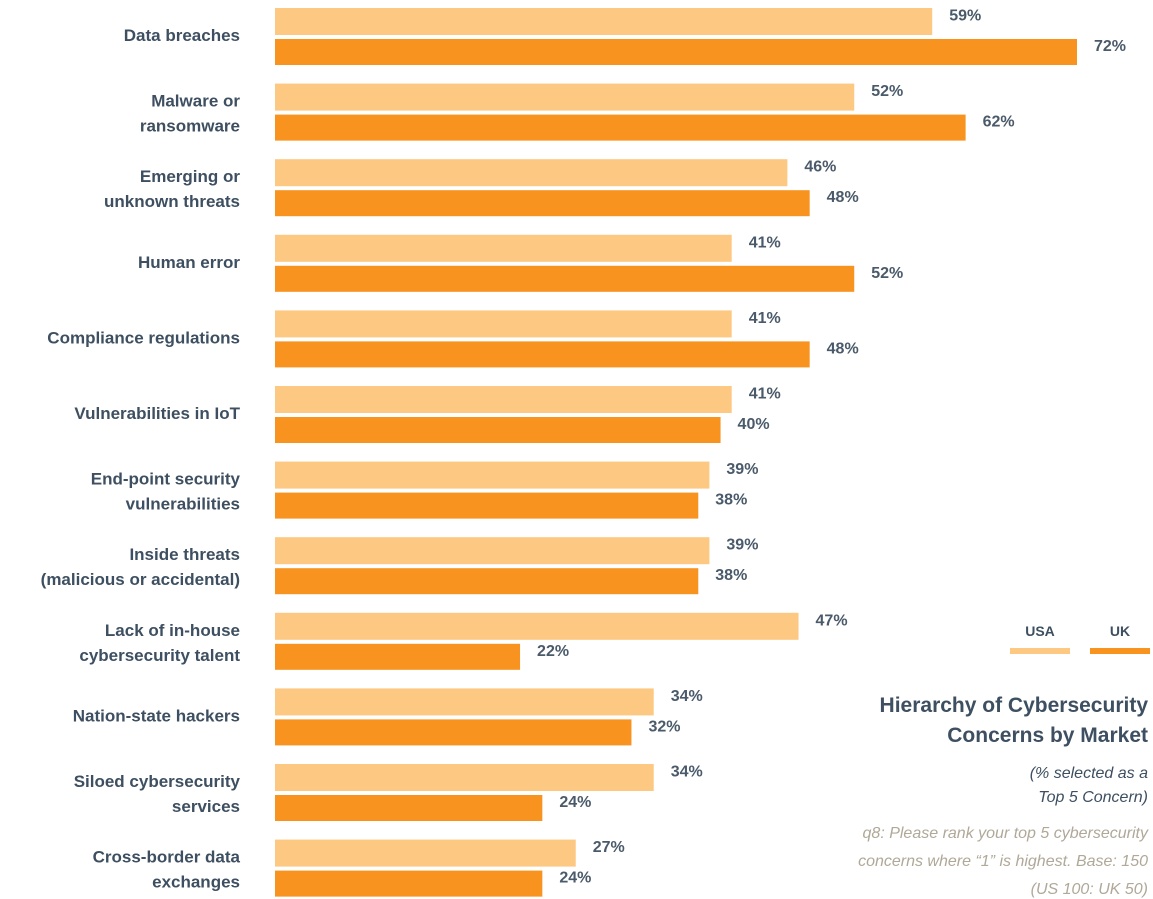  I want to click on category-label: End-point security vulnerabilities, so click(166, 492).